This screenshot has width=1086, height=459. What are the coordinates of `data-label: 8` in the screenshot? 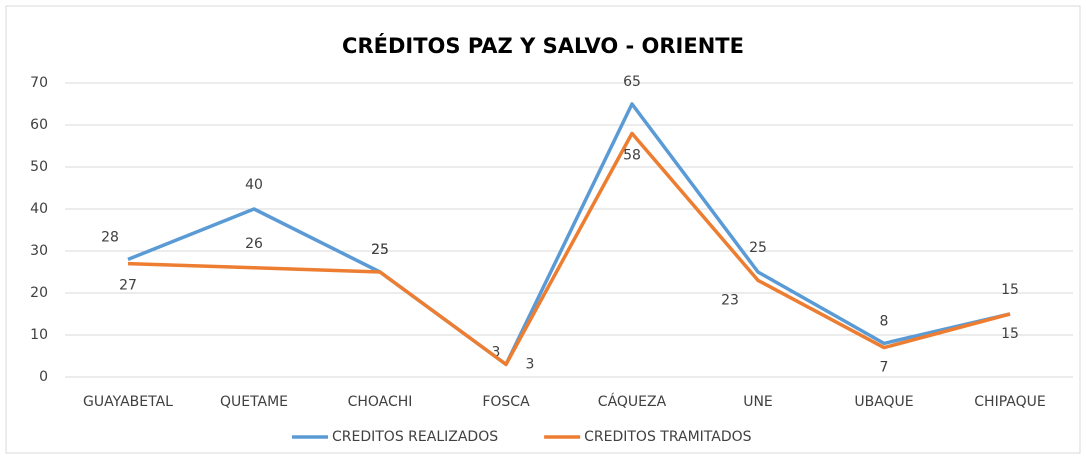 It's located at (884, 321).